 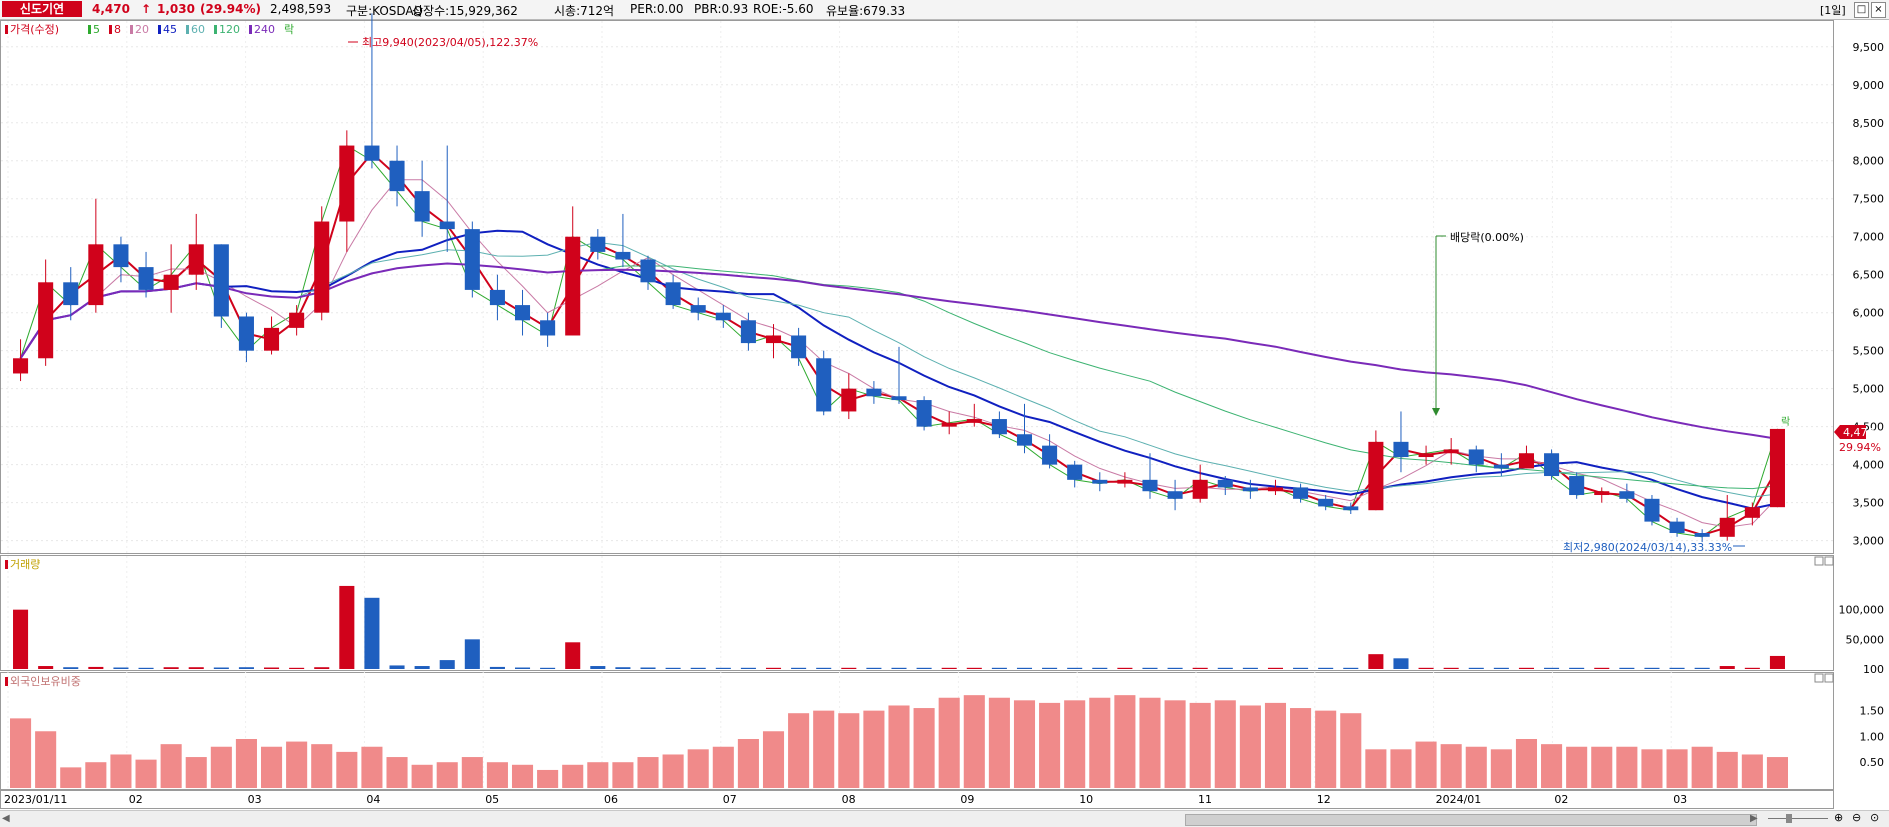 I want to click on volume-panel, so click(x=917, y=613).